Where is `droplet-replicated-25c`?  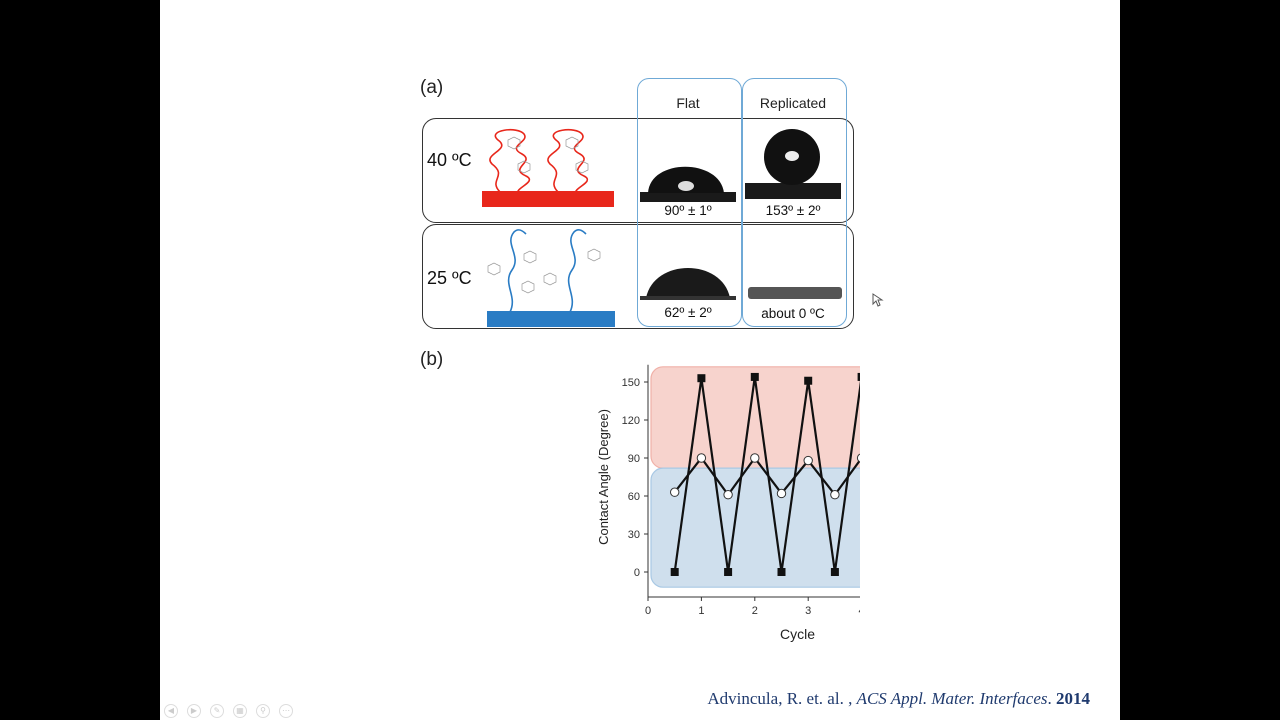 droplet-replicated-25c is located at coordinates (795, 293).